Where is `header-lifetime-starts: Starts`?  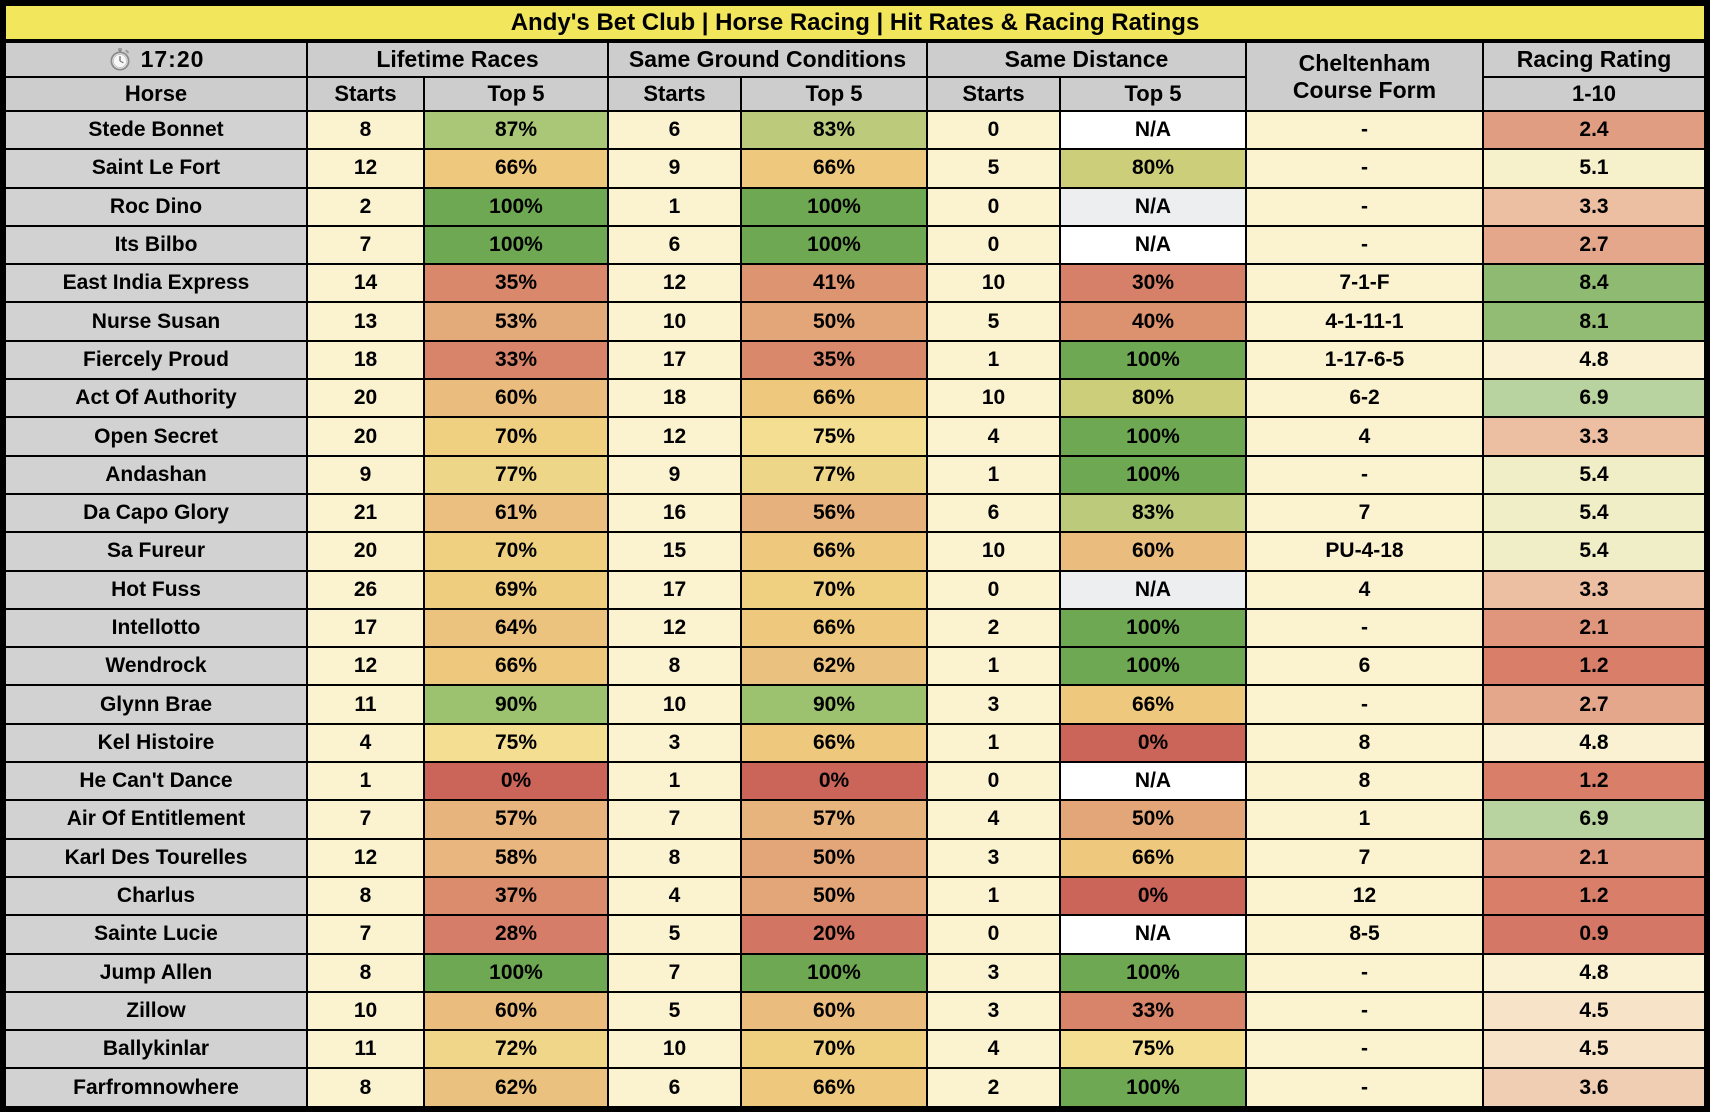 header-lifetime-starts: Starts is located at coordinates (365, 94).